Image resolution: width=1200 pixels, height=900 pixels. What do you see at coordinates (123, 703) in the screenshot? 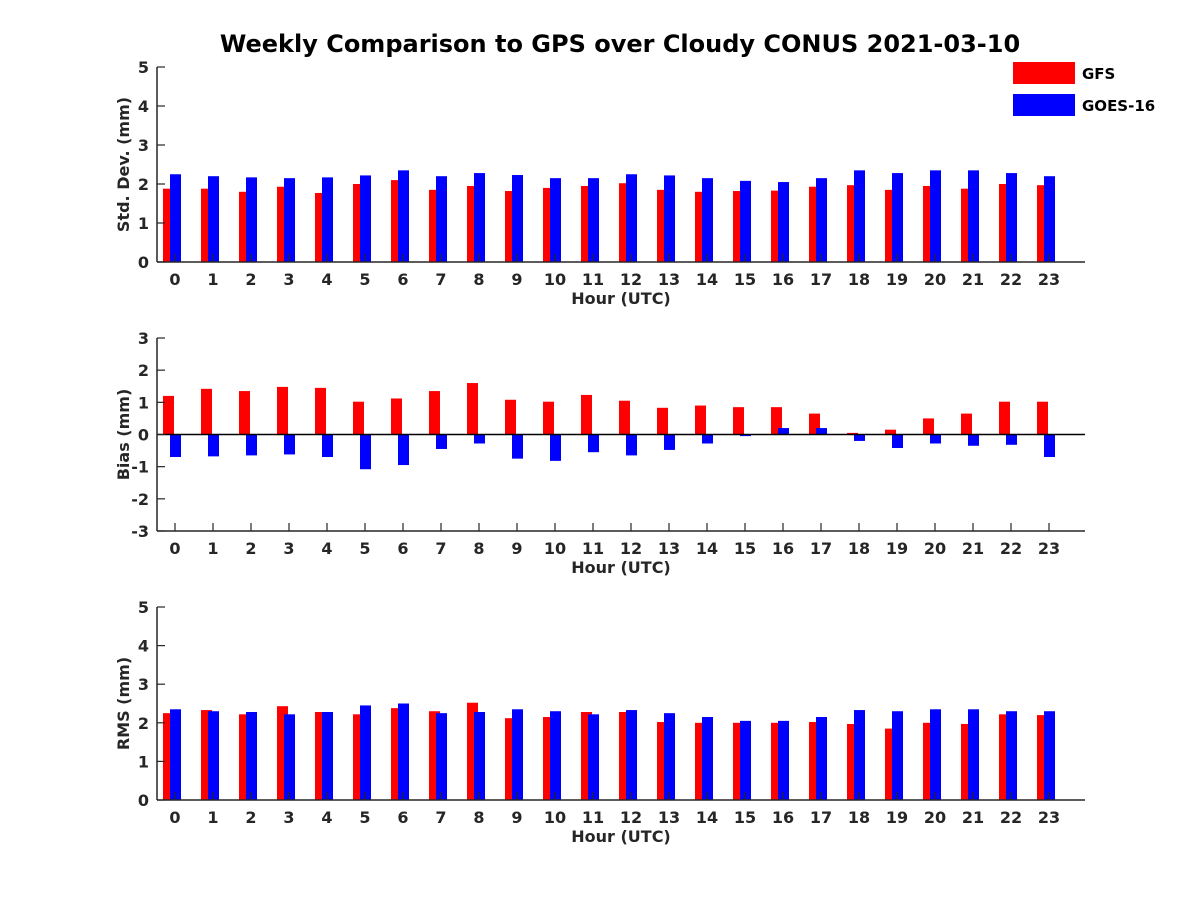
I see `y-axis-title: RMS (mm)` at bounding box center [123, 703].